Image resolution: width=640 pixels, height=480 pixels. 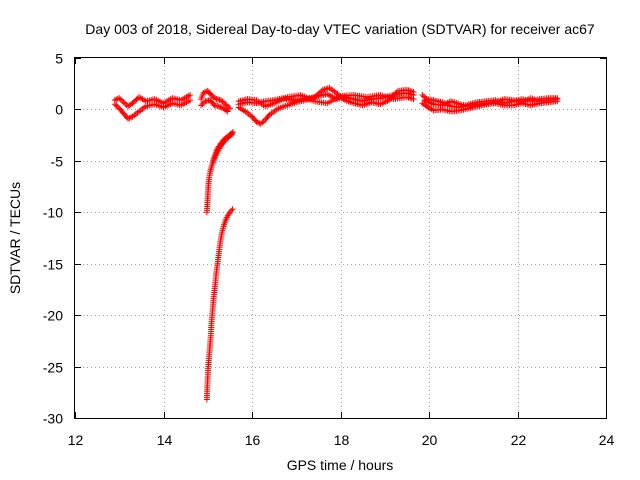 I want to click on x-tick-label: 18, so click(x=342, y=440).